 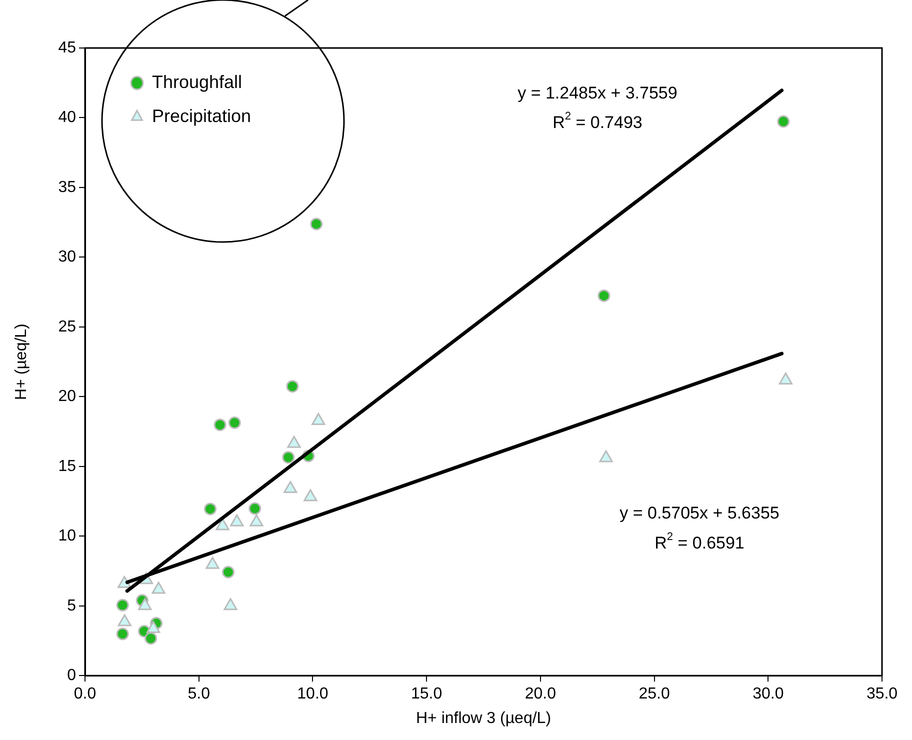 What do you see at coordinates (67, 117) in the screenshot?
I see `y-tick-label: 40` at bounding box center [67, 117].